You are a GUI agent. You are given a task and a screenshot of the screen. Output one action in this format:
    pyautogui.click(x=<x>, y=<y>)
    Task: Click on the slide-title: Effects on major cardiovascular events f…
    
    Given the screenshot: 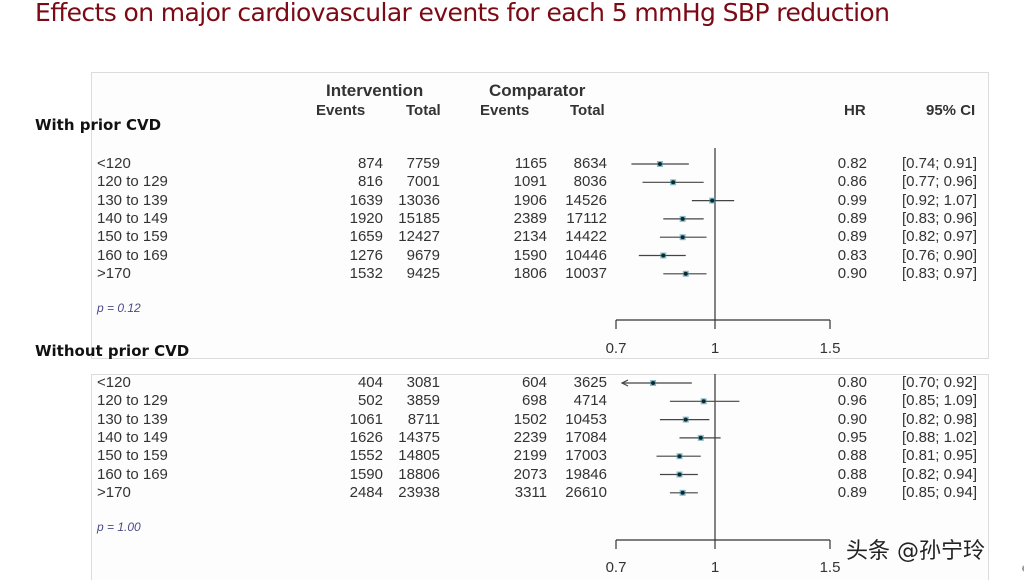 What is the action you would take?
    pyautogui.click(x=462, y=13)
    